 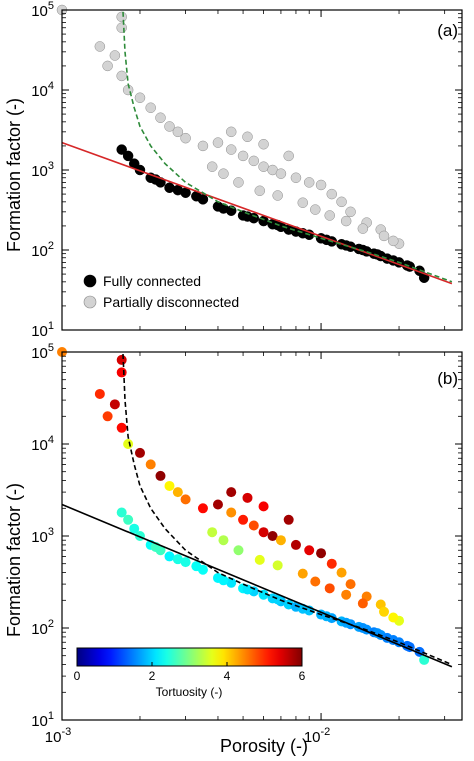 I want to click on legend-label-fully-connected: Fully connected, so click(x=152, y=281).